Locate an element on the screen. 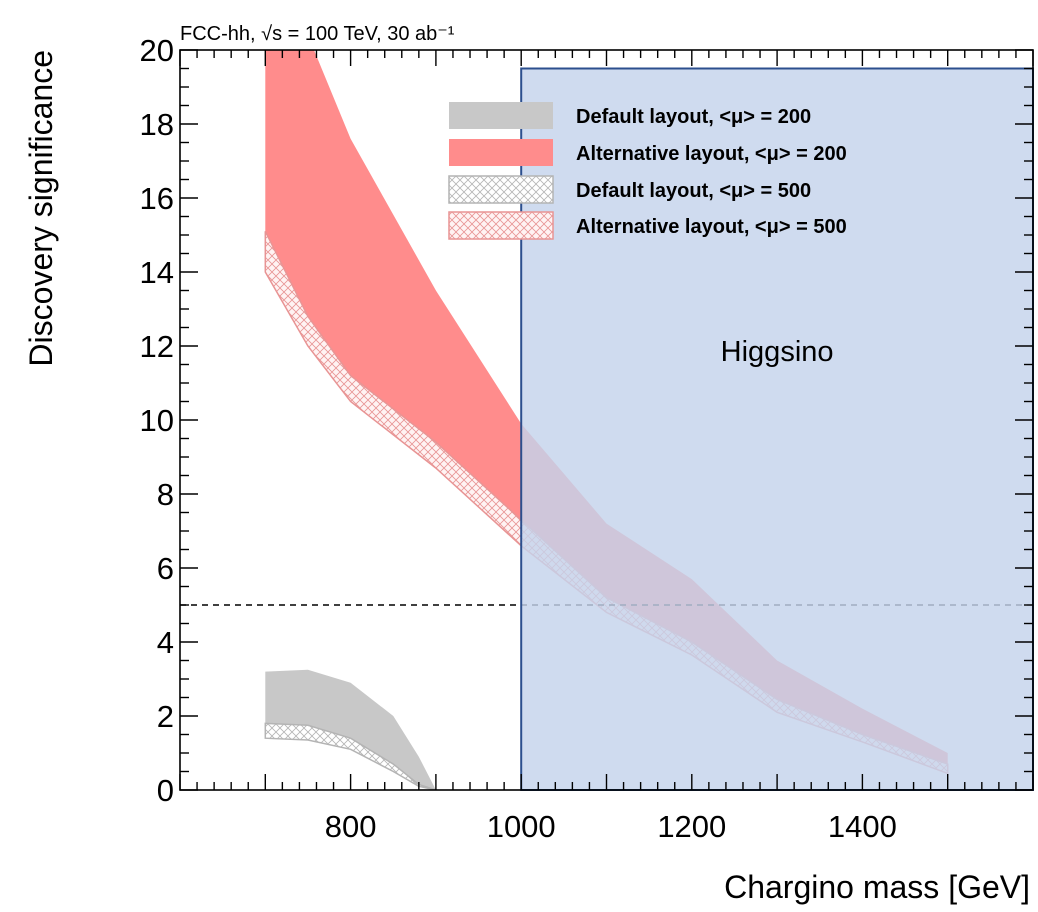 The width and height of the screenshot is (1038, 912). chart-header: FCC-hh, √s = 100 TeV, 30 ab⁻¹ is located at coordinates (317, 34).